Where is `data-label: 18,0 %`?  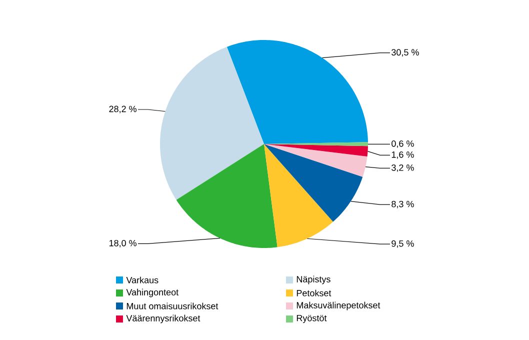
data-label: 18,0 % is located at coordinates (122, 244).